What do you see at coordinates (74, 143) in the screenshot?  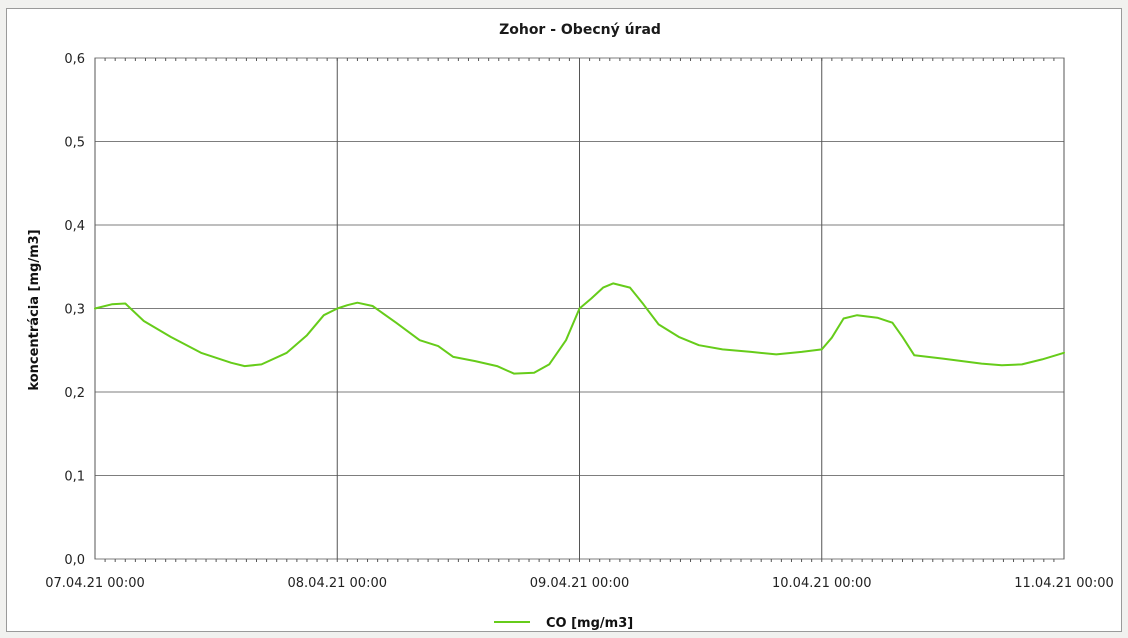 I see `y-tick-label: 0,5` at bounding box center [74, 143].